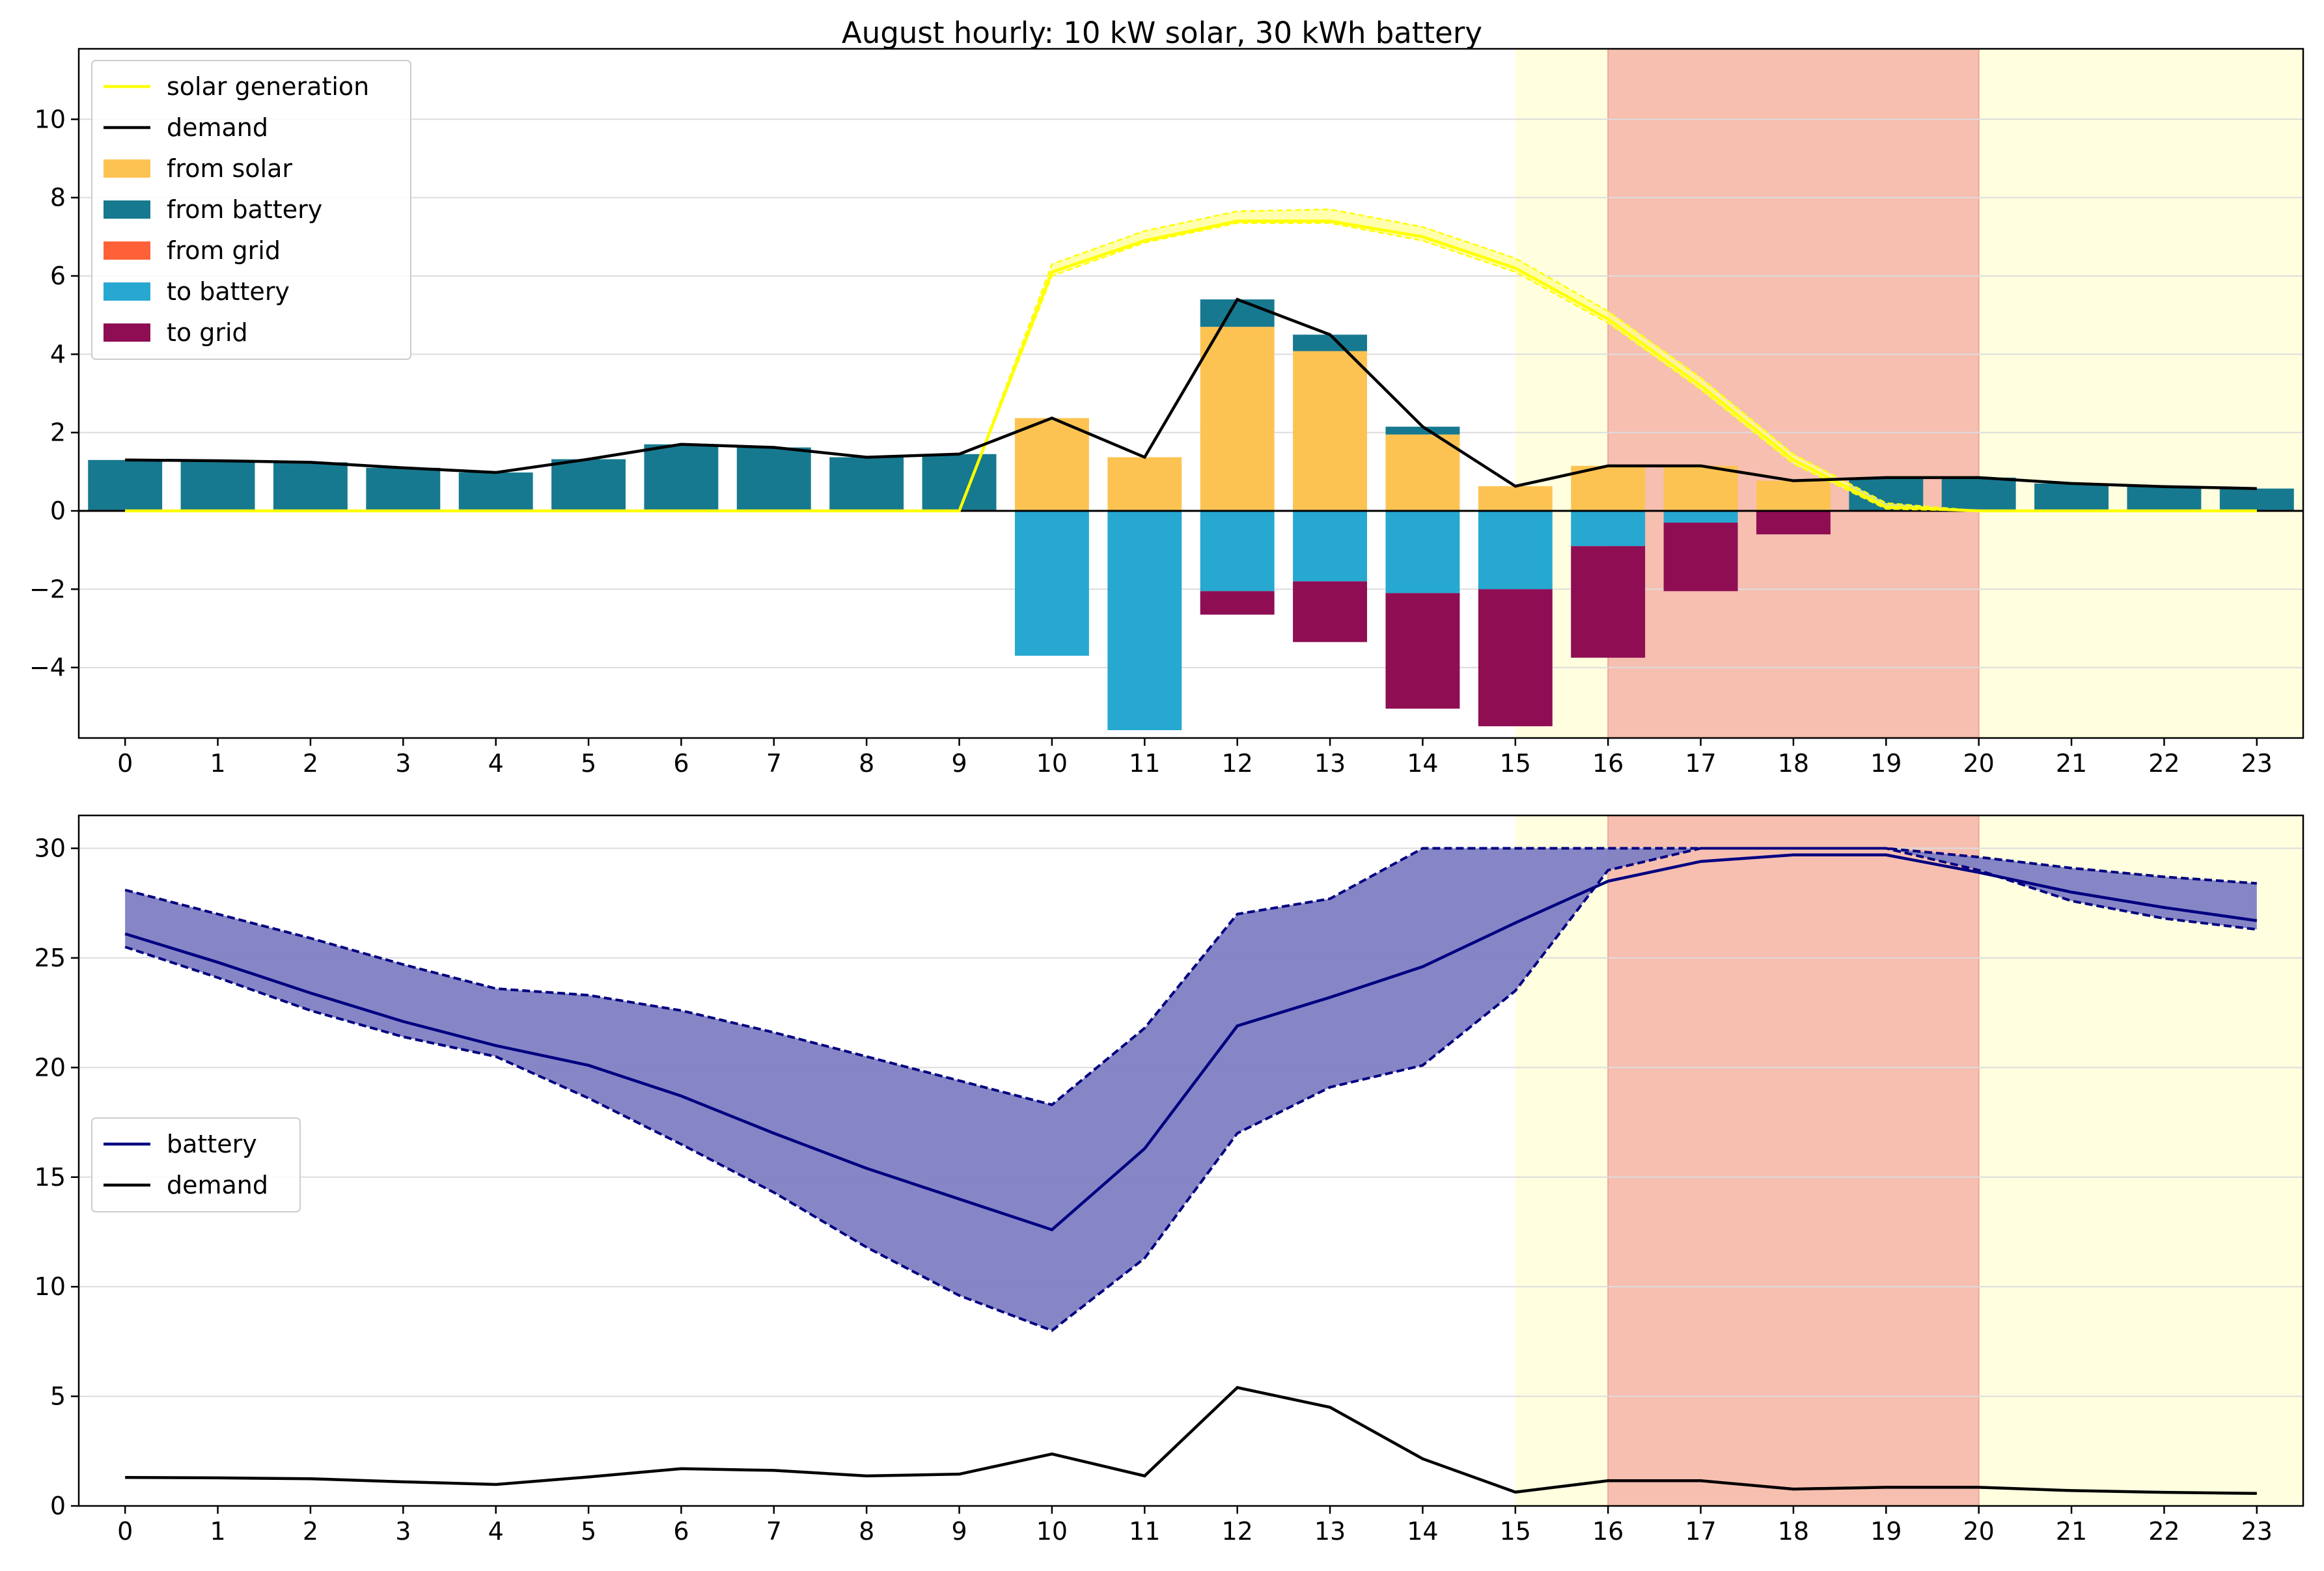 The width and height of the screenshot is (2324, 1571). What do you see at coordinates (1794, 1531) in the screenshot?
I see `x-tick-label: 18` at bounding box center [1794, 1531].